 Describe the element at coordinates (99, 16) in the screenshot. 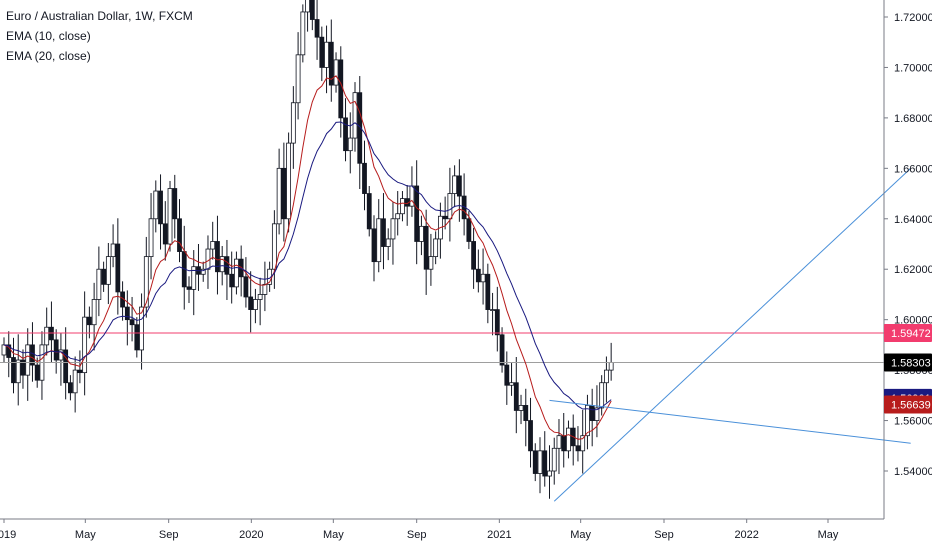

I see `legend-symbol: Euro / Australian Dollar, 1W, FXCM` at that location.